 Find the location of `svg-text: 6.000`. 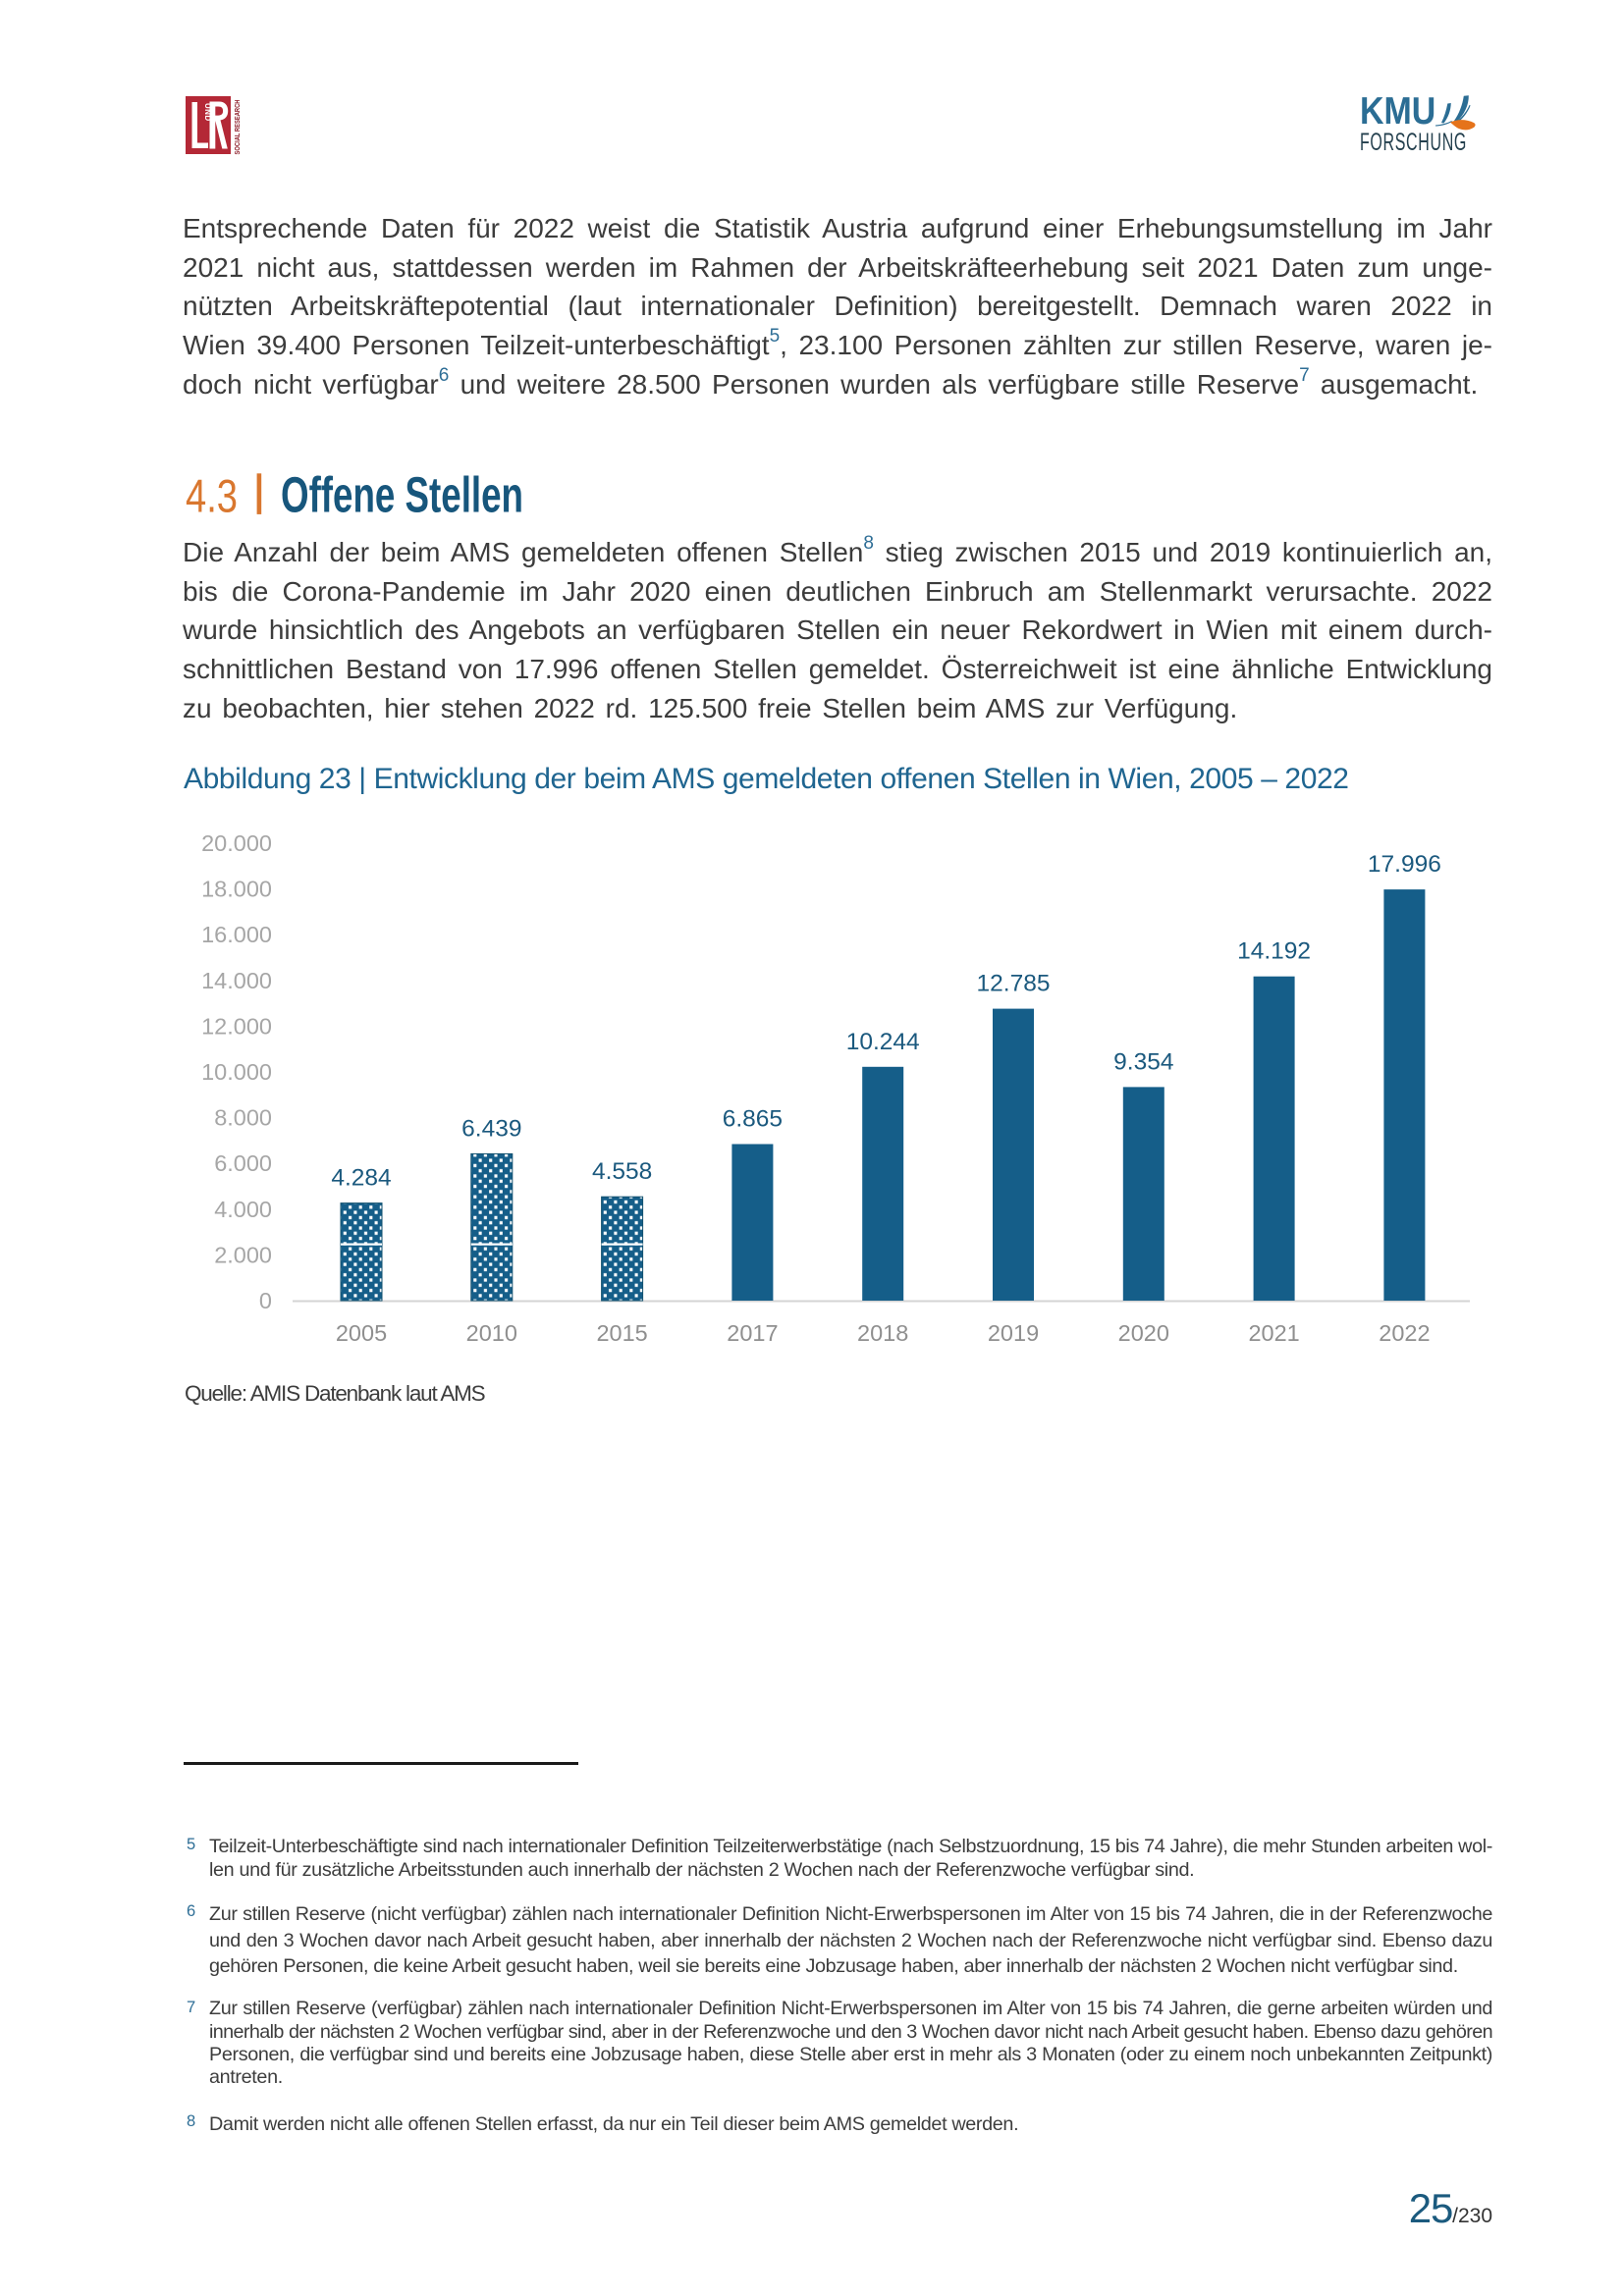

svg-text: 6.000 is located at coordinates (243, 1163).